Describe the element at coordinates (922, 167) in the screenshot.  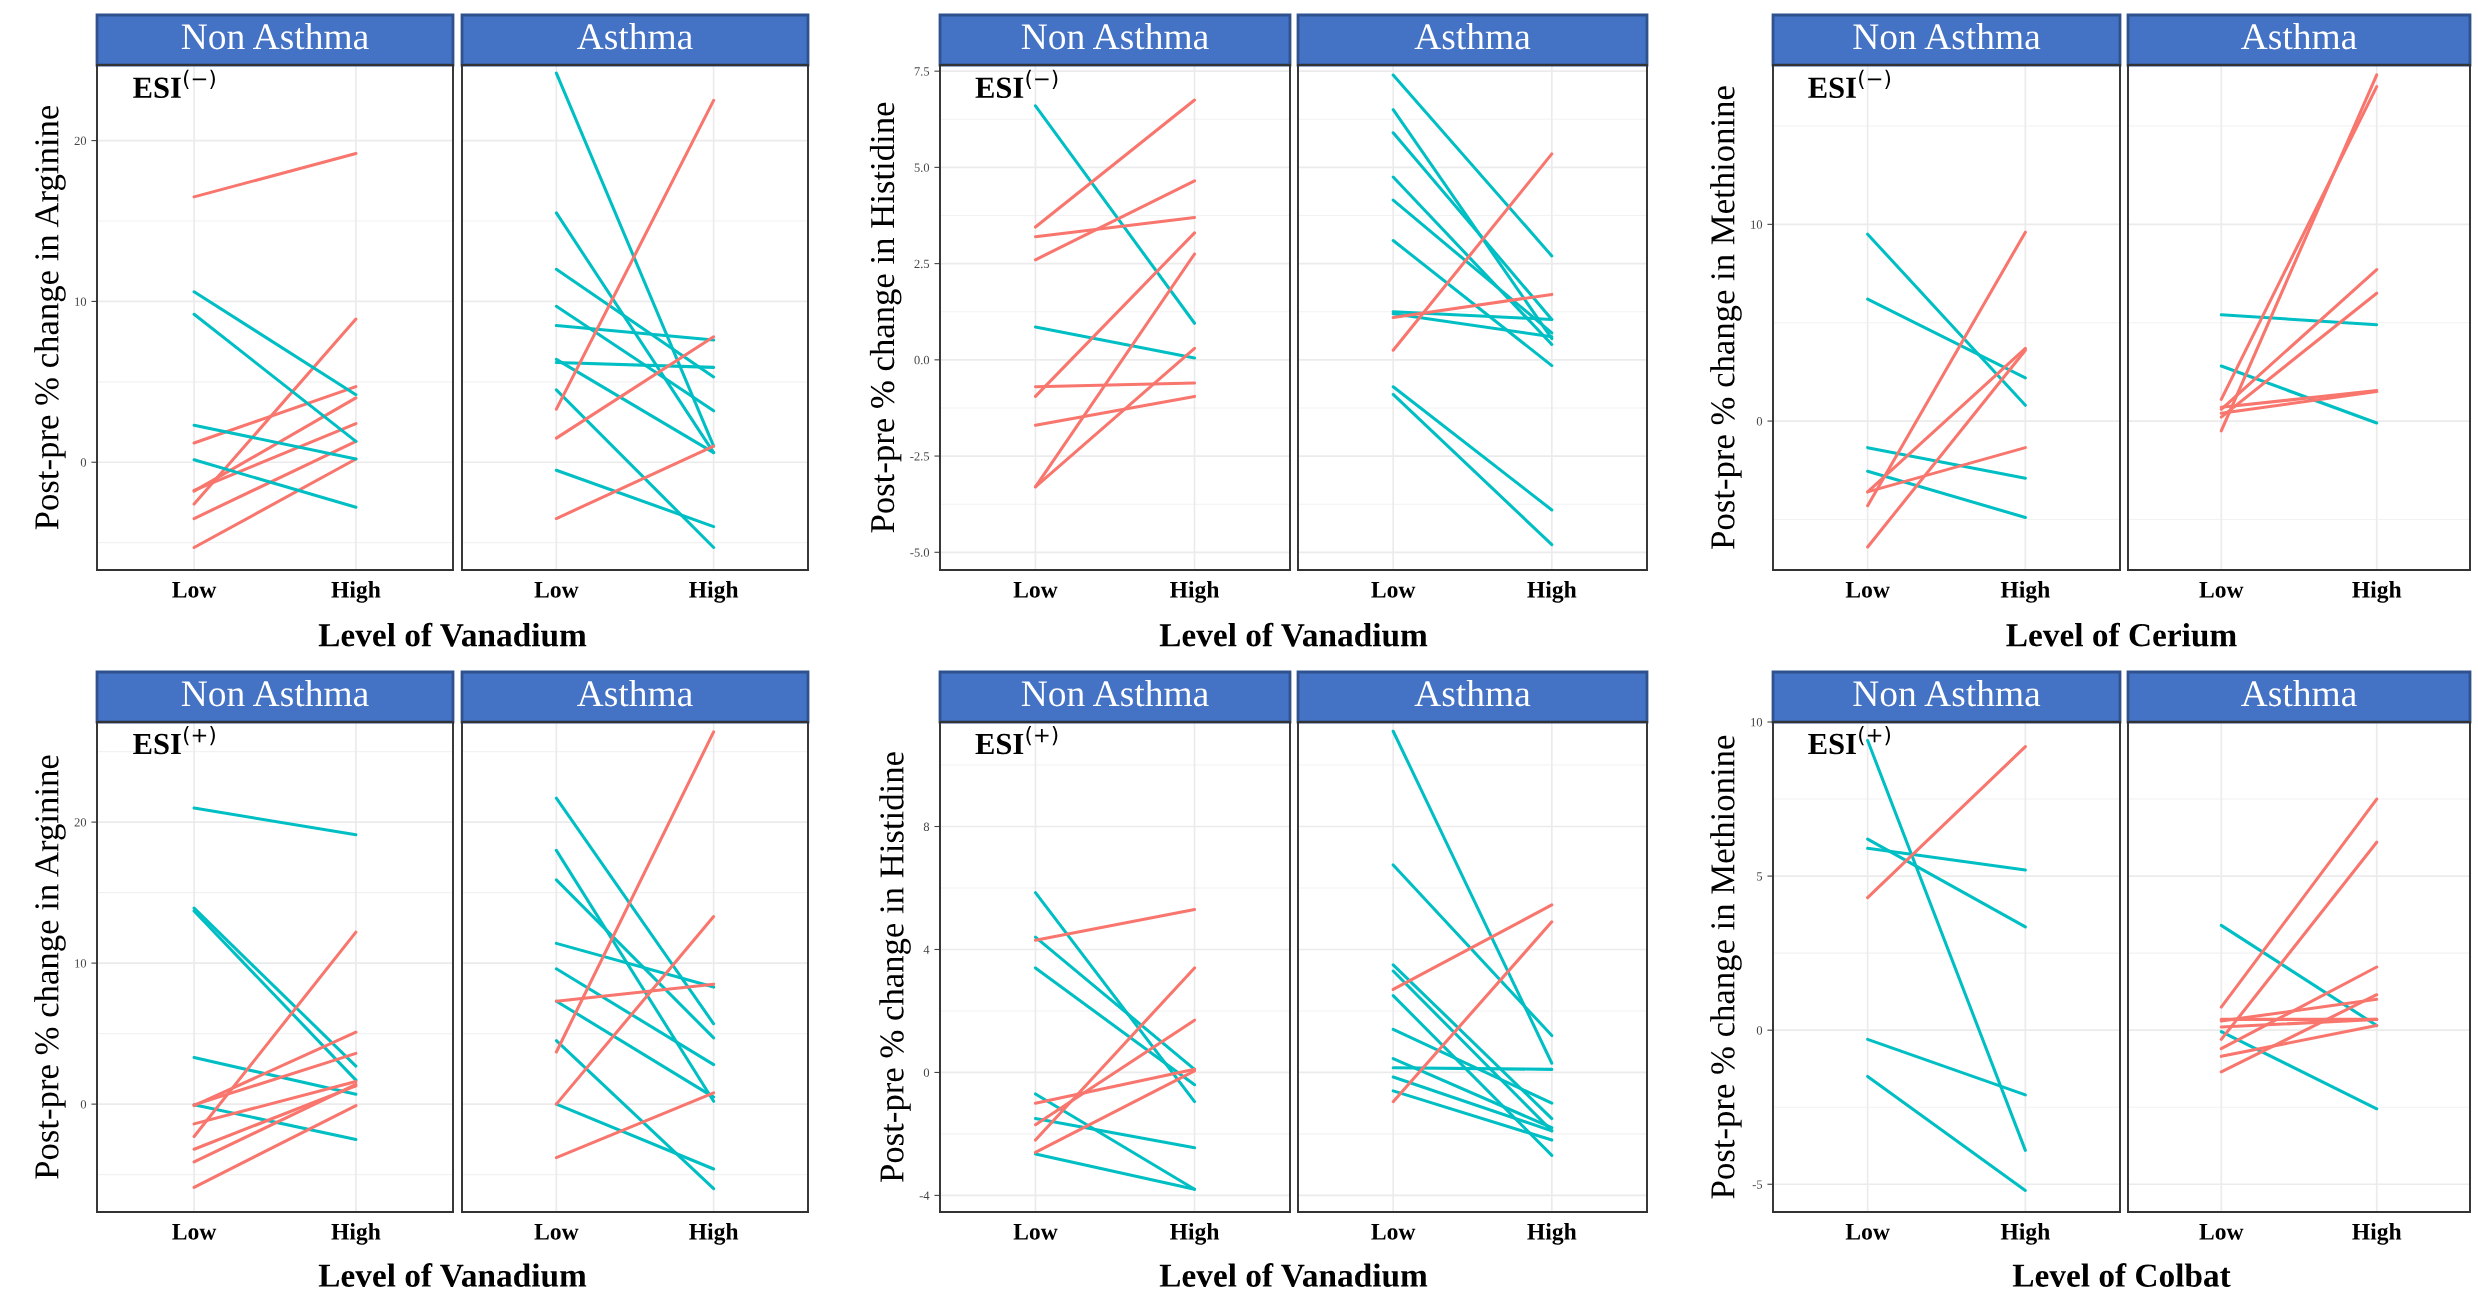
I see `y-tick-label: 5.0` at that location.